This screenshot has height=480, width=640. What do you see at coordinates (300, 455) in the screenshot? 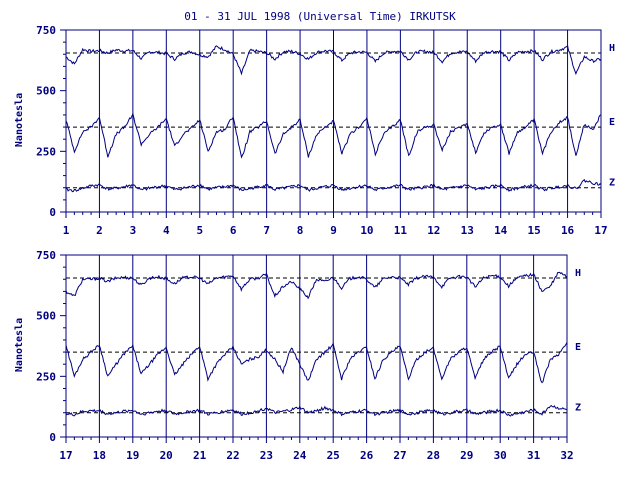
I see `x-tick-label: 24` at bounding box center [300, 455].